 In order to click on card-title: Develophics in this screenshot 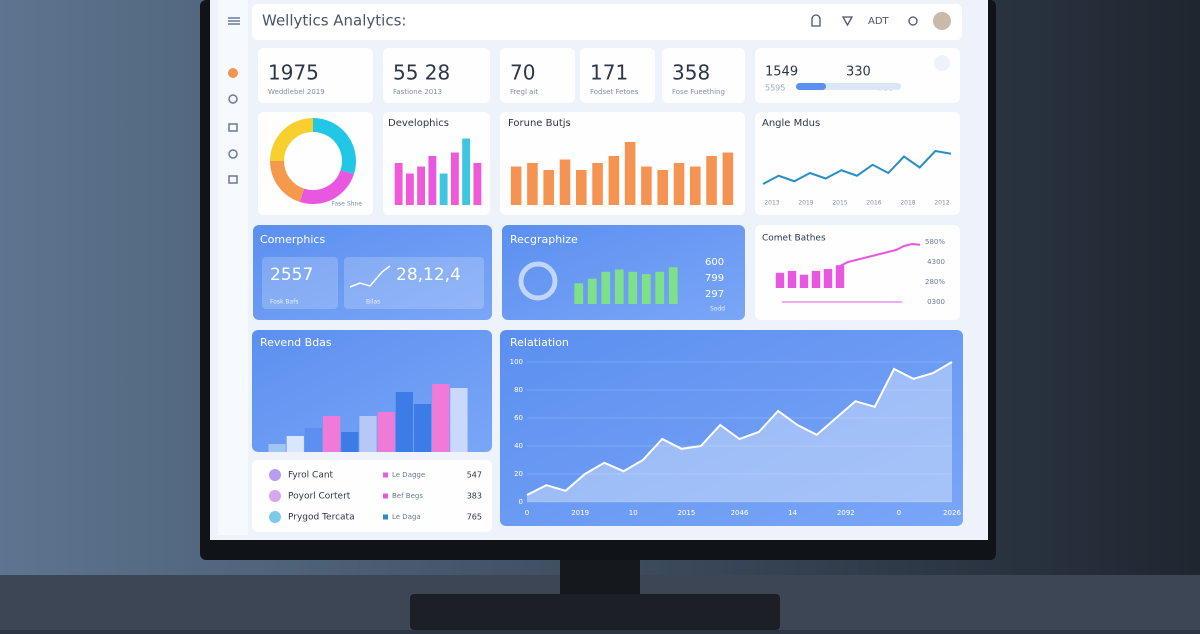, I will do `click(418, 123)`.